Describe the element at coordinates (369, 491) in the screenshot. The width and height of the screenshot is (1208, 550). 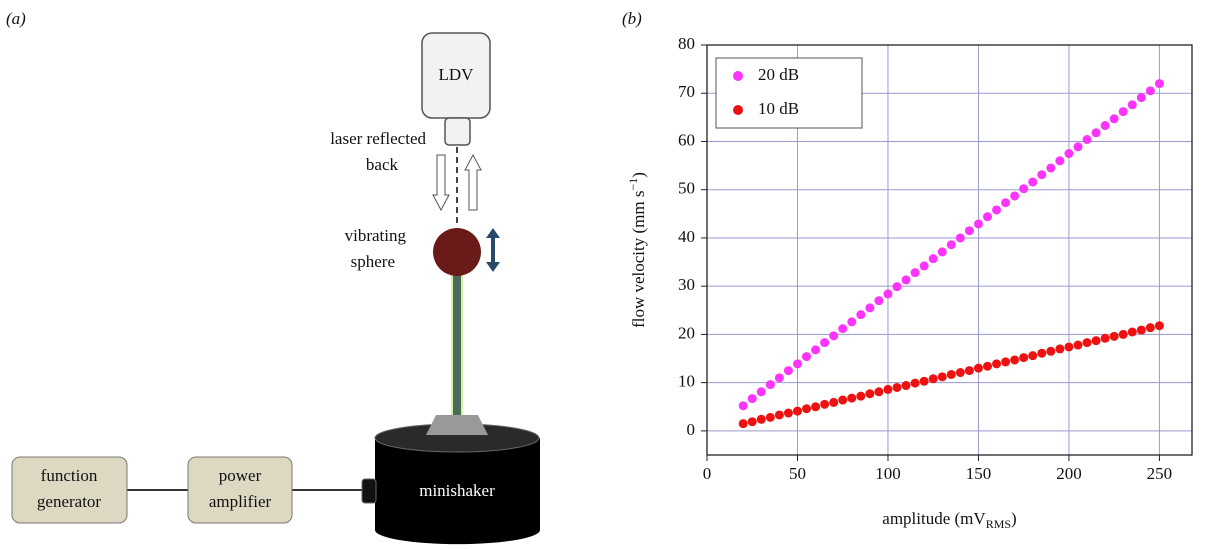
I see `connector` at that location.